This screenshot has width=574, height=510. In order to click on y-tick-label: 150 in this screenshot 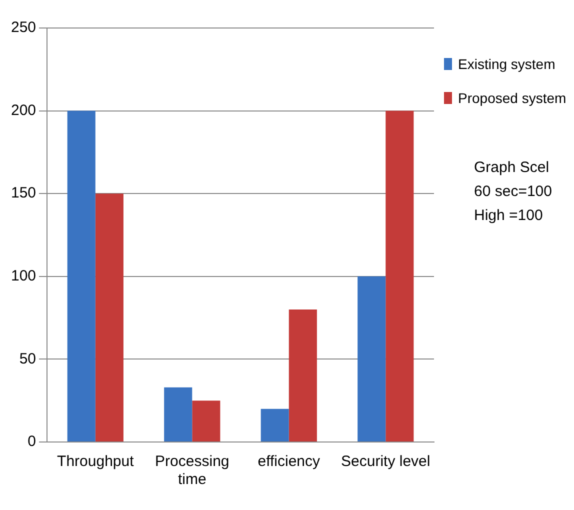, I will do `click(23, 193)`.